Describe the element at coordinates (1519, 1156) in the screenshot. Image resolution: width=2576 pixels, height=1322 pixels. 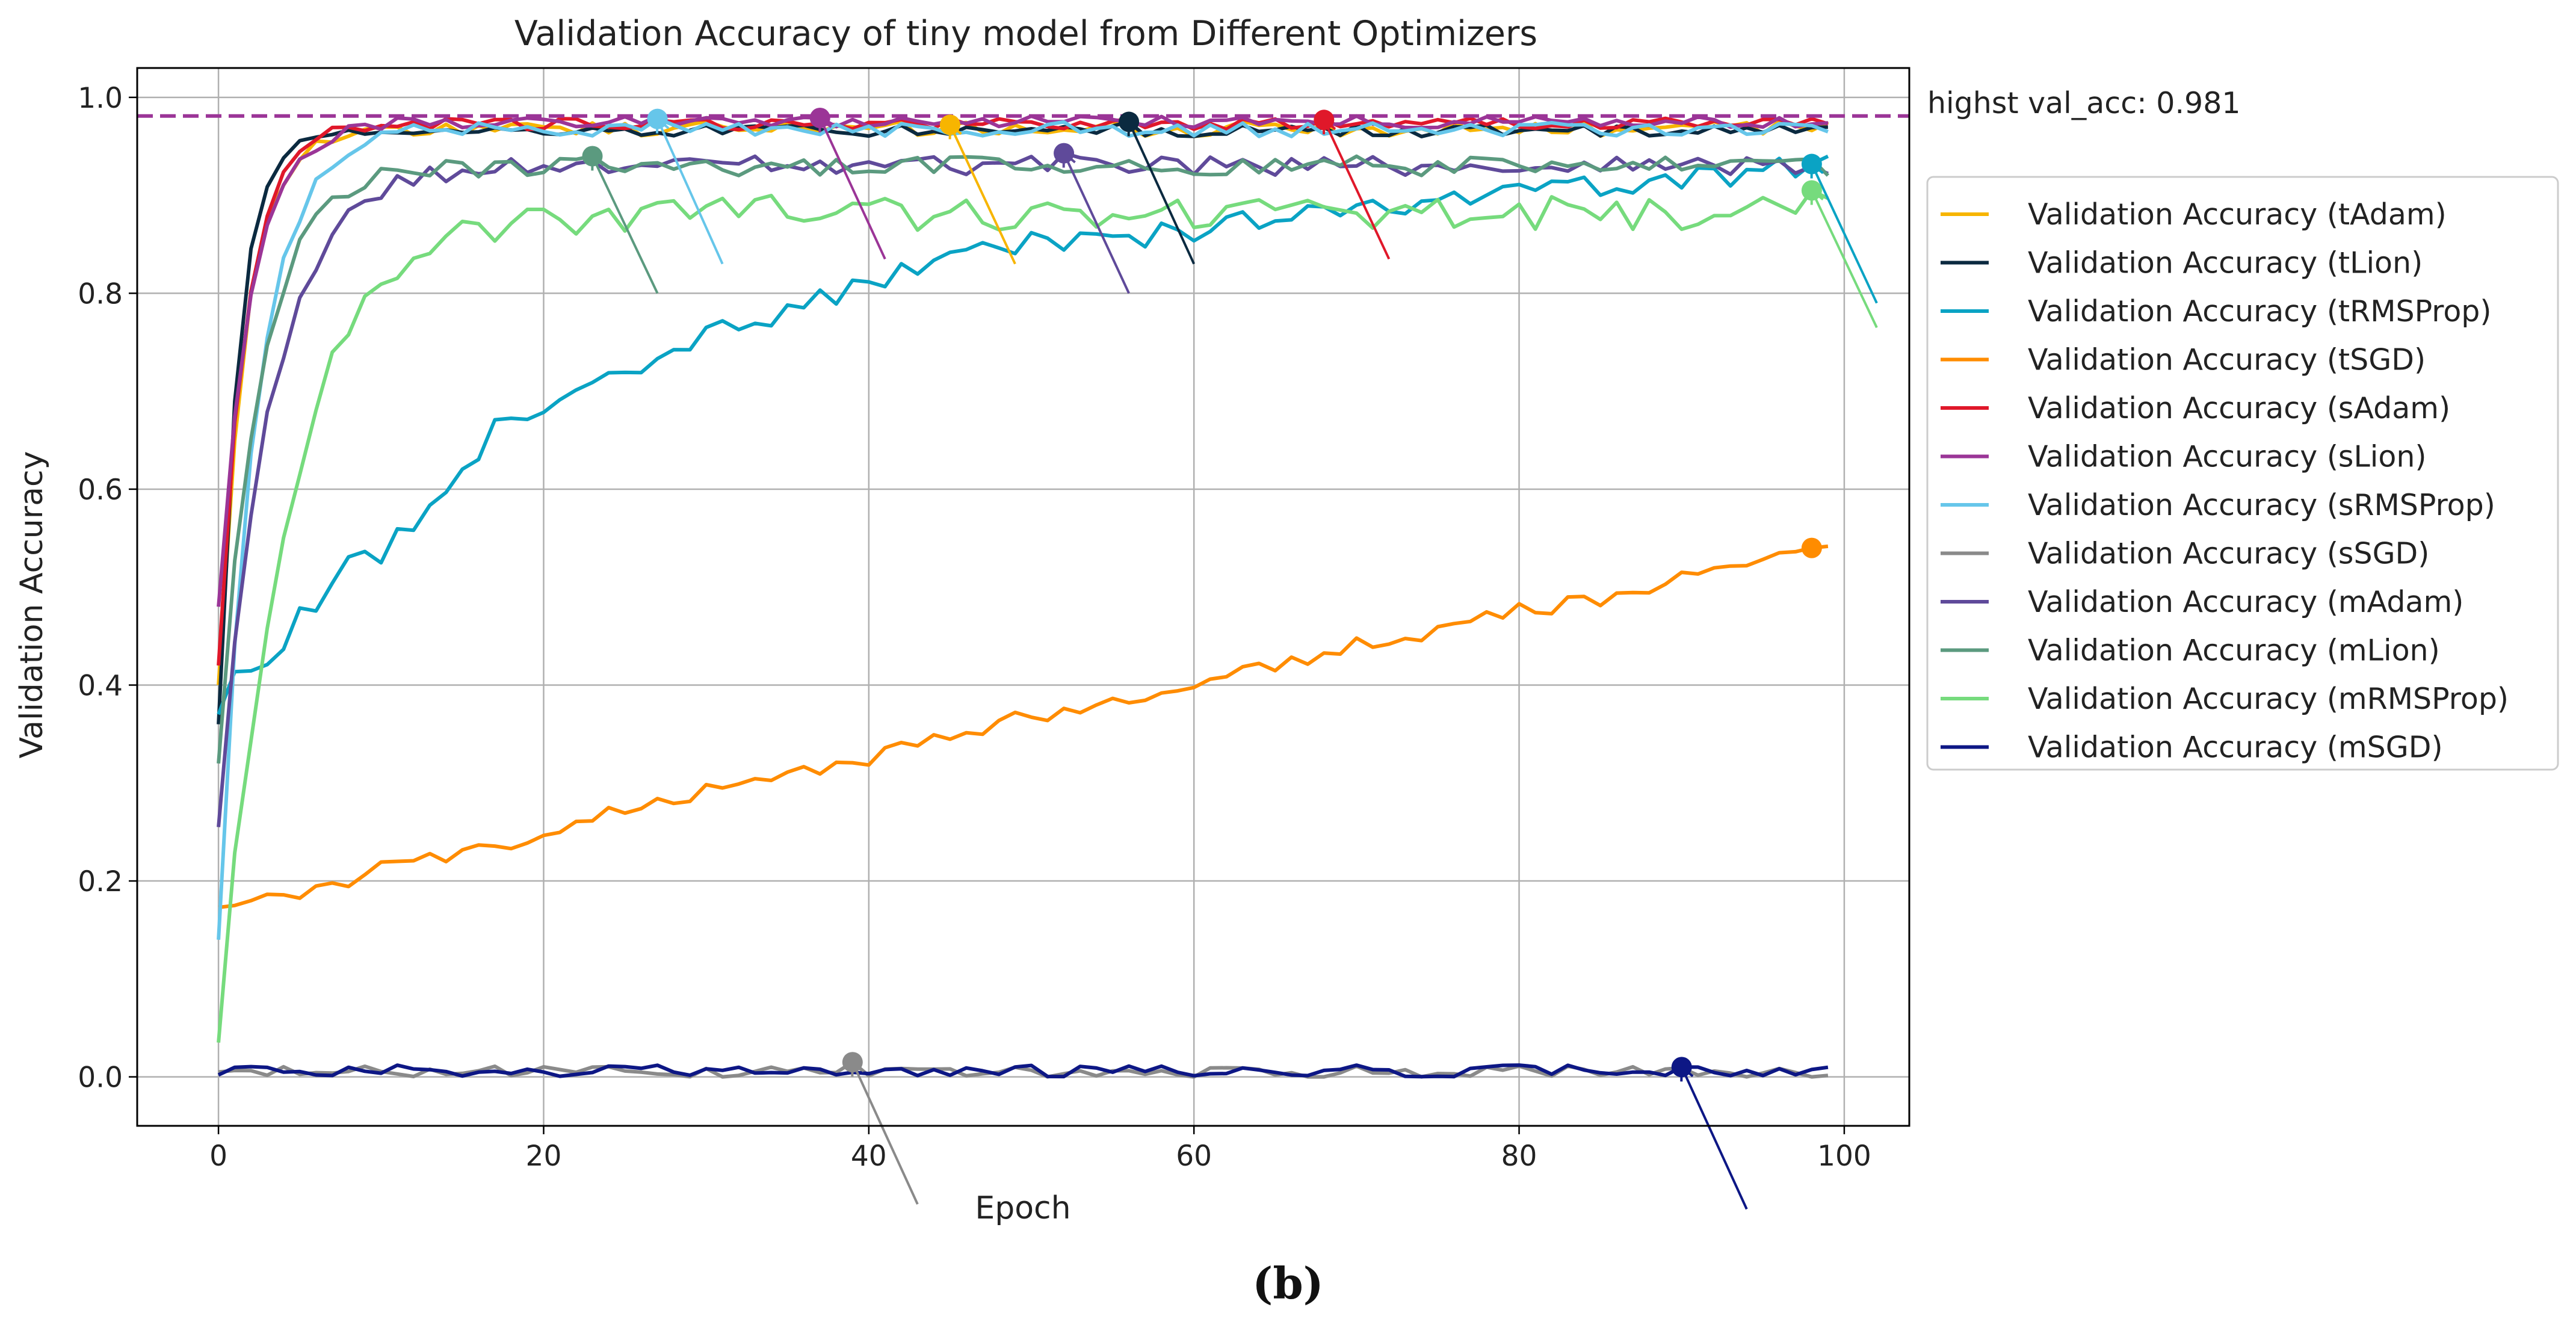
I see `x-tick-label: 80` at that location.